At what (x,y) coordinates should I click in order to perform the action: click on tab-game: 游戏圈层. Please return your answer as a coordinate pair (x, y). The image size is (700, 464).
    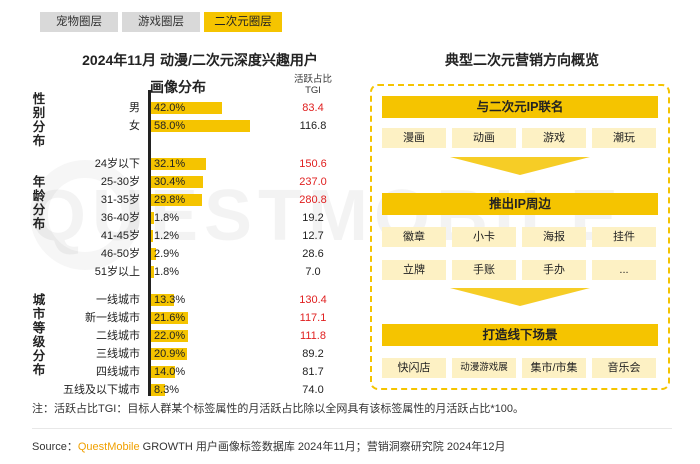
    Looking at the image, I should click on (161, 22).